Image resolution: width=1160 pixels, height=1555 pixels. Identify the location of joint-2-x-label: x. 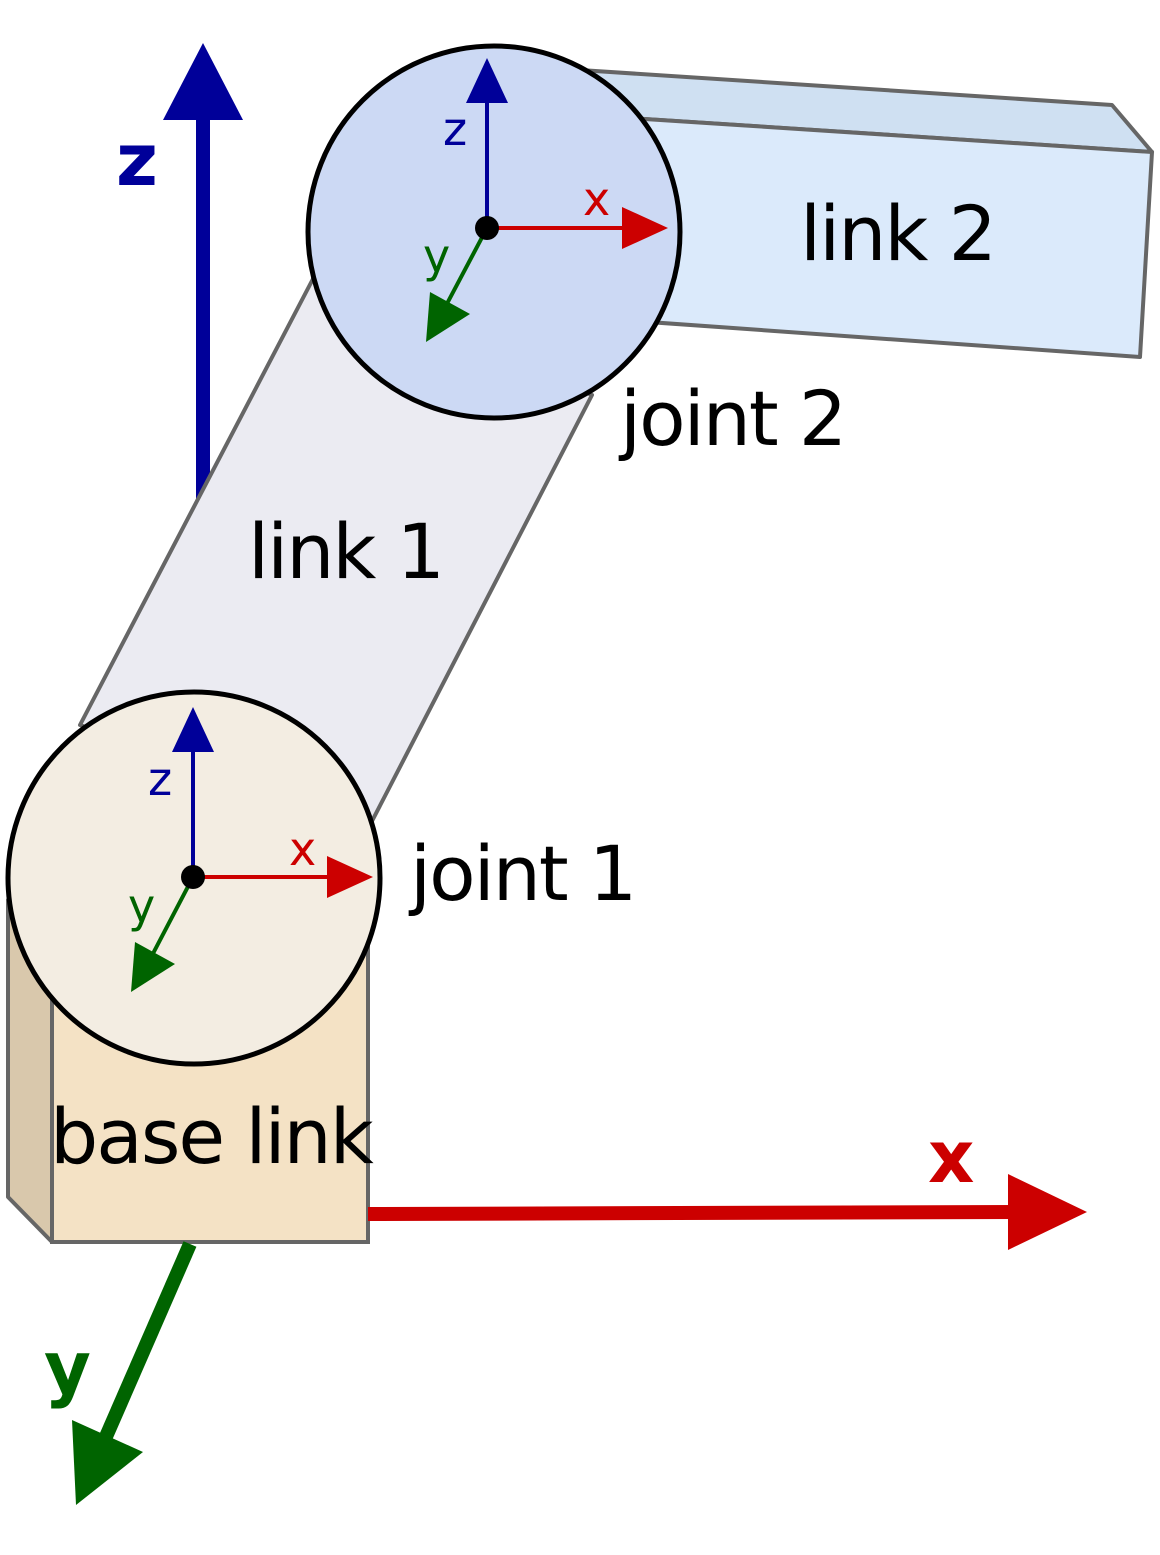
(596, 199).